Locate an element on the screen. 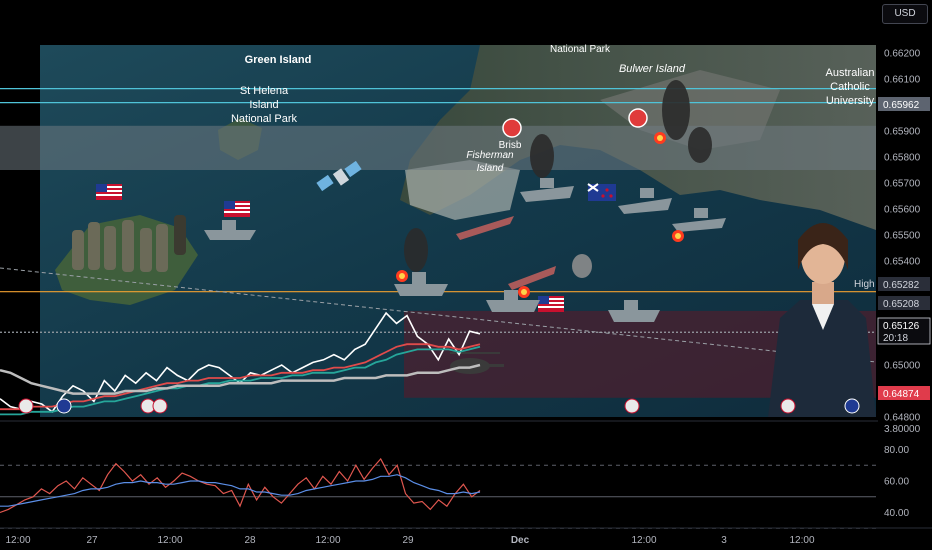  time-axis-tick-5: 29 is located at coordinates (408, 540).